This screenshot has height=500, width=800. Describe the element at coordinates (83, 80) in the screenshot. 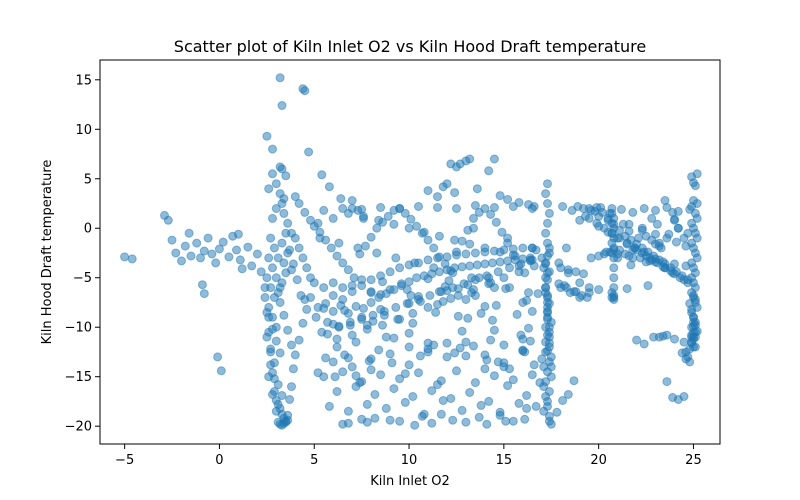

I see `y-tick-label: 15` at that location.